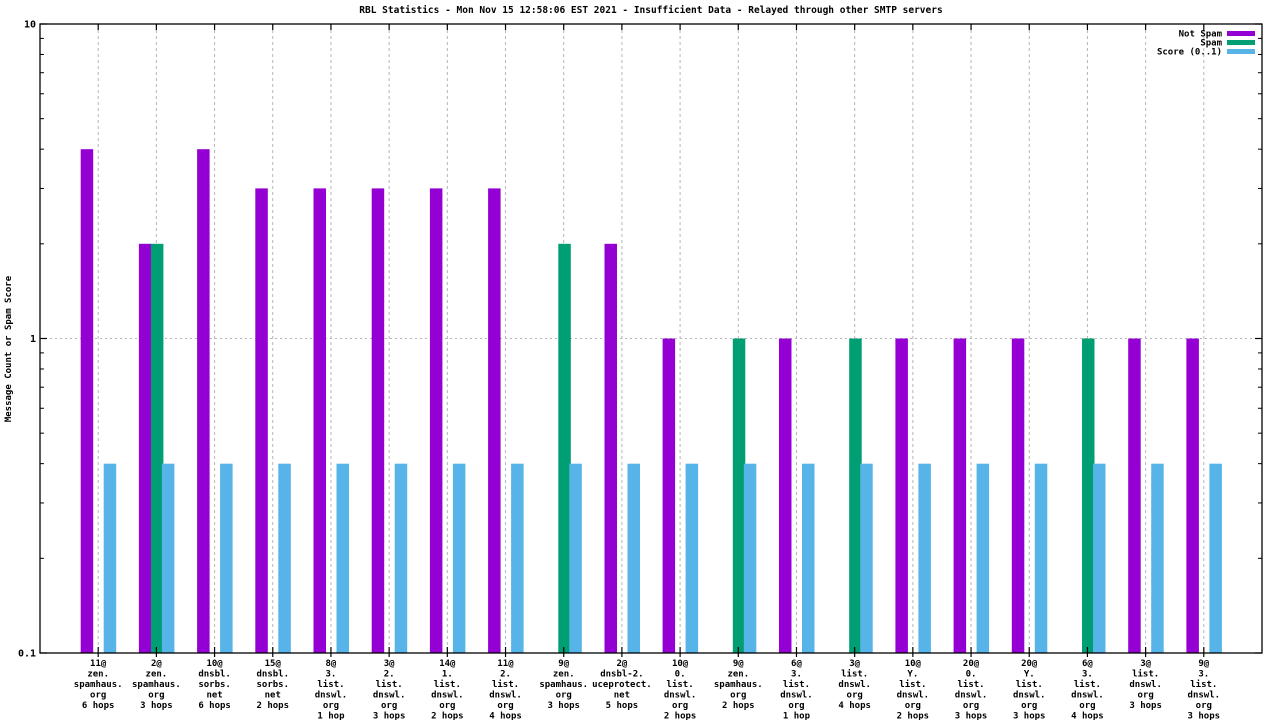 Image resolution: width=1280 pixels, height=720 pixels. What do you see at coordinates (273, 664) in the screenshot?
I see `x-category-label: 15@` at bounding box center [273, 664].